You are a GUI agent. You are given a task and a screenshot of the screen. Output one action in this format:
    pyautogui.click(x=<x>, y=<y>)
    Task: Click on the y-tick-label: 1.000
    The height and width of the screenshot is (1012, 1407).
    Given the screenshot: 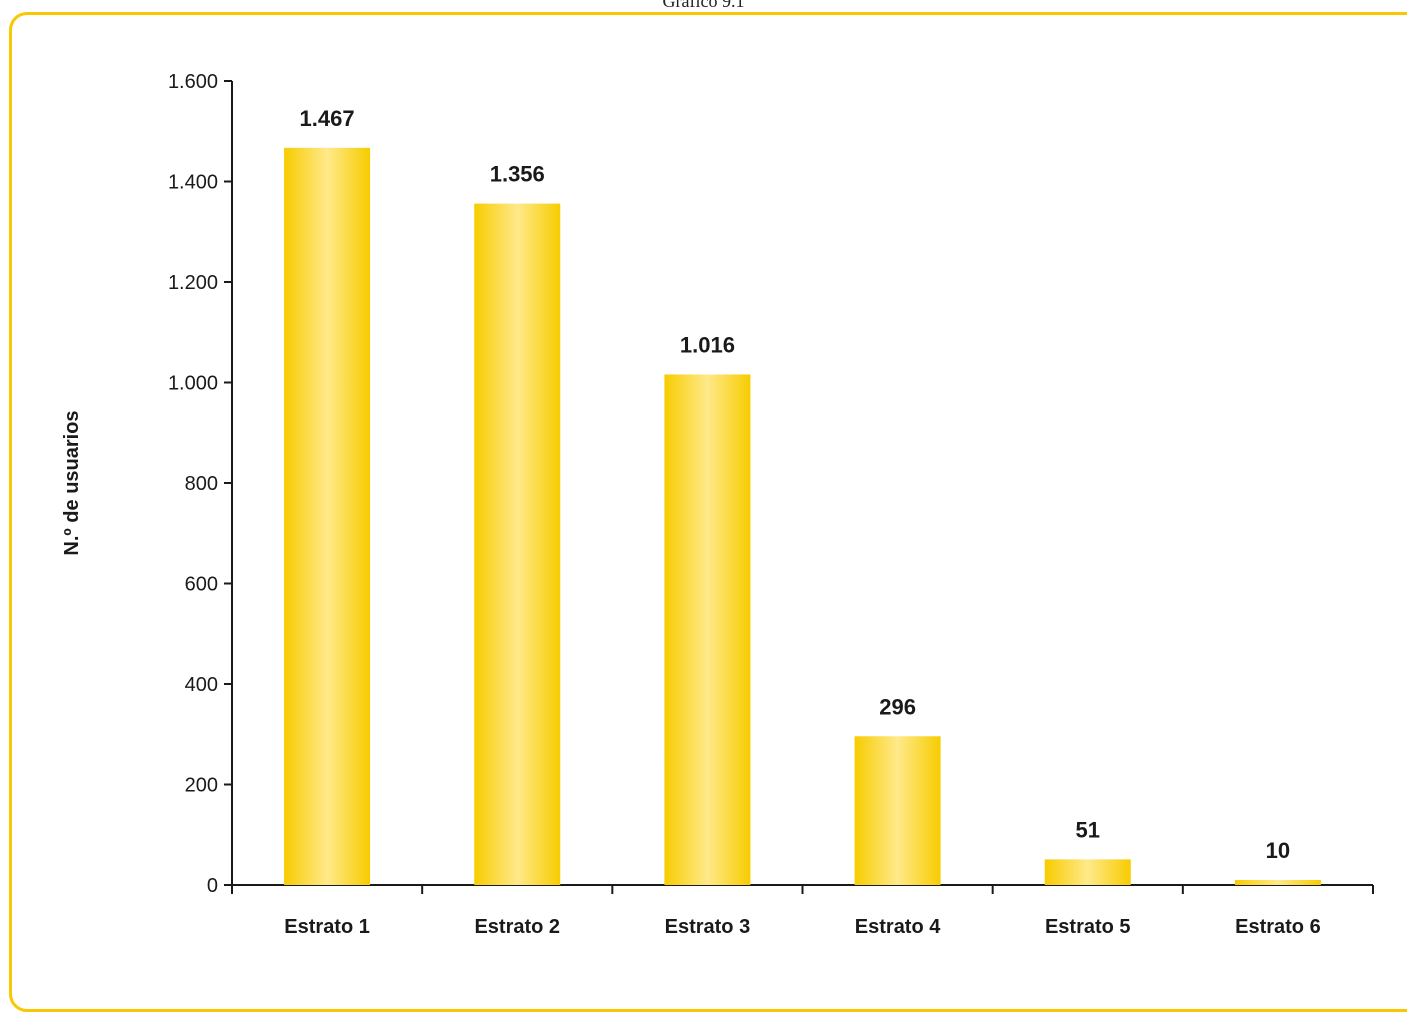 What is the action you would take?
    pyautogui.click(x=193, y=384)
    